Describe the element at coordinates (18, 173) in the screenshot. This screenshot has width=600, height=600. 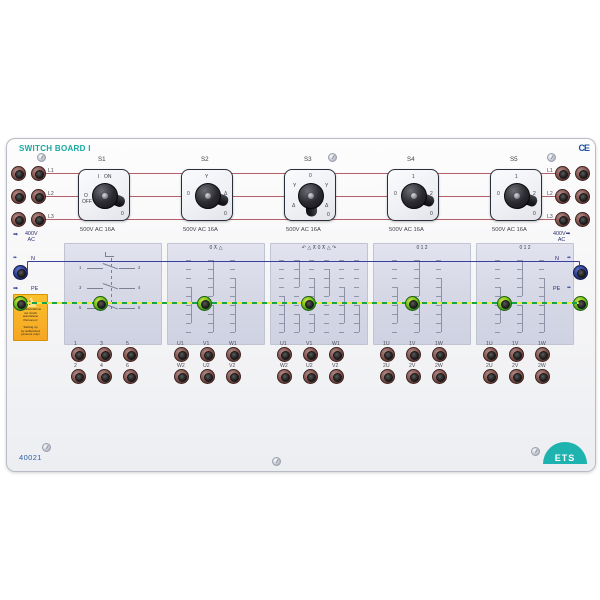
I see `socket-l1-a` at that location.